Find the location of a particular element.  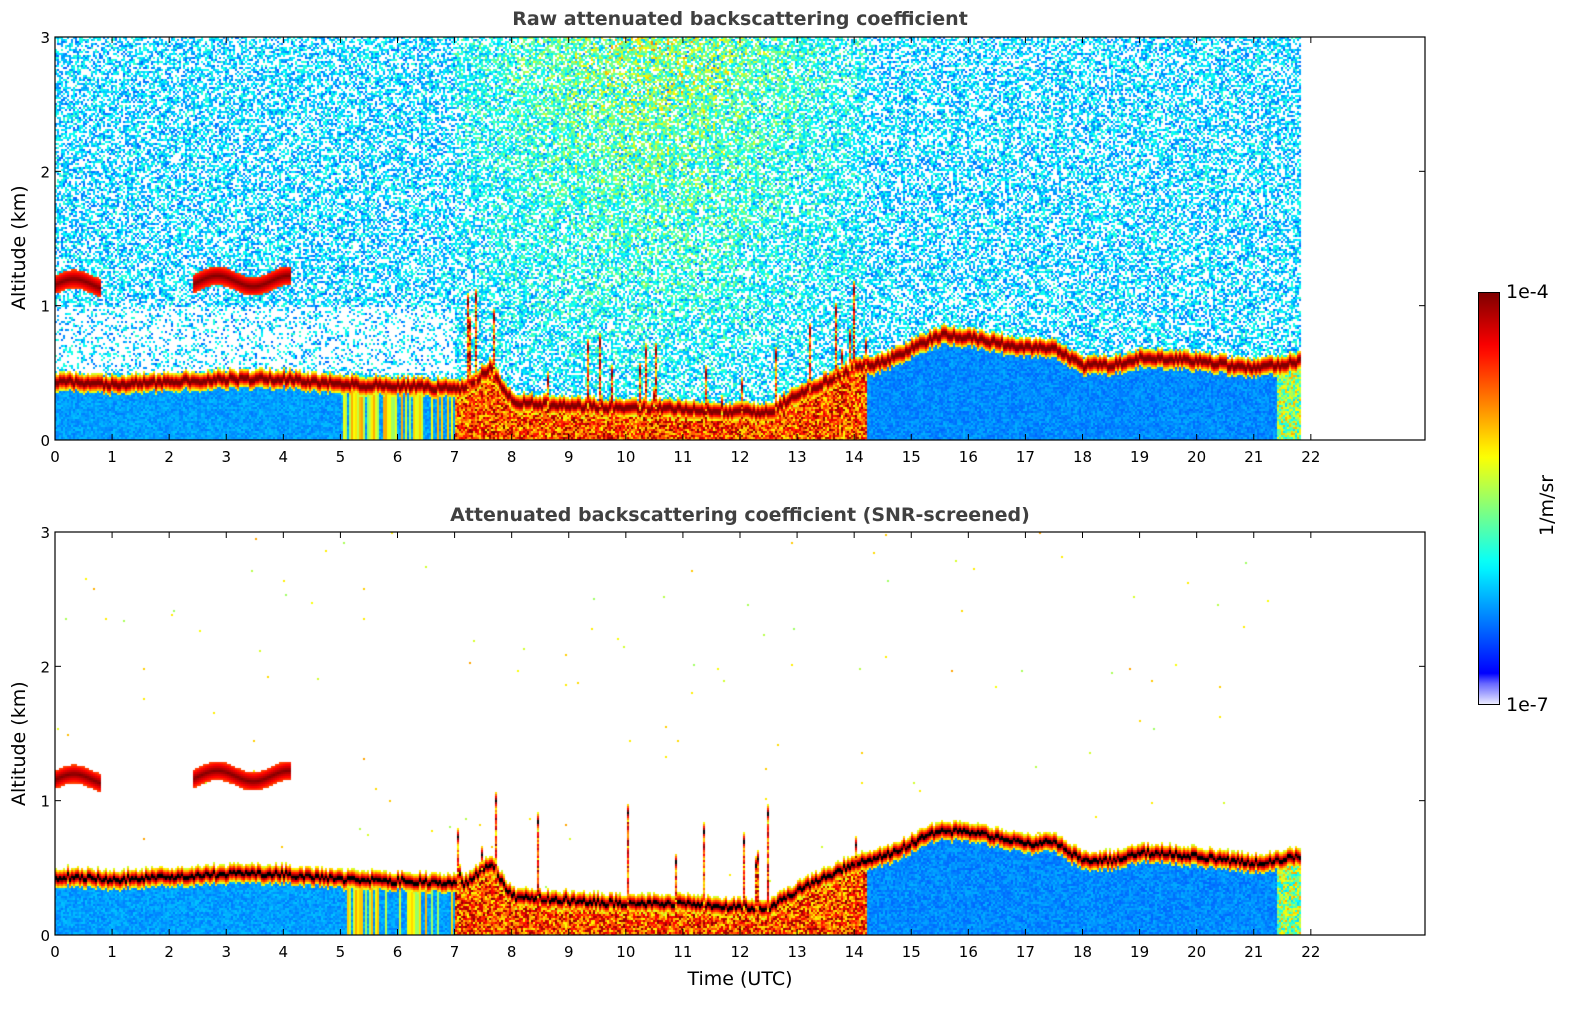

colorbar is located at coordinates (1489, 498).